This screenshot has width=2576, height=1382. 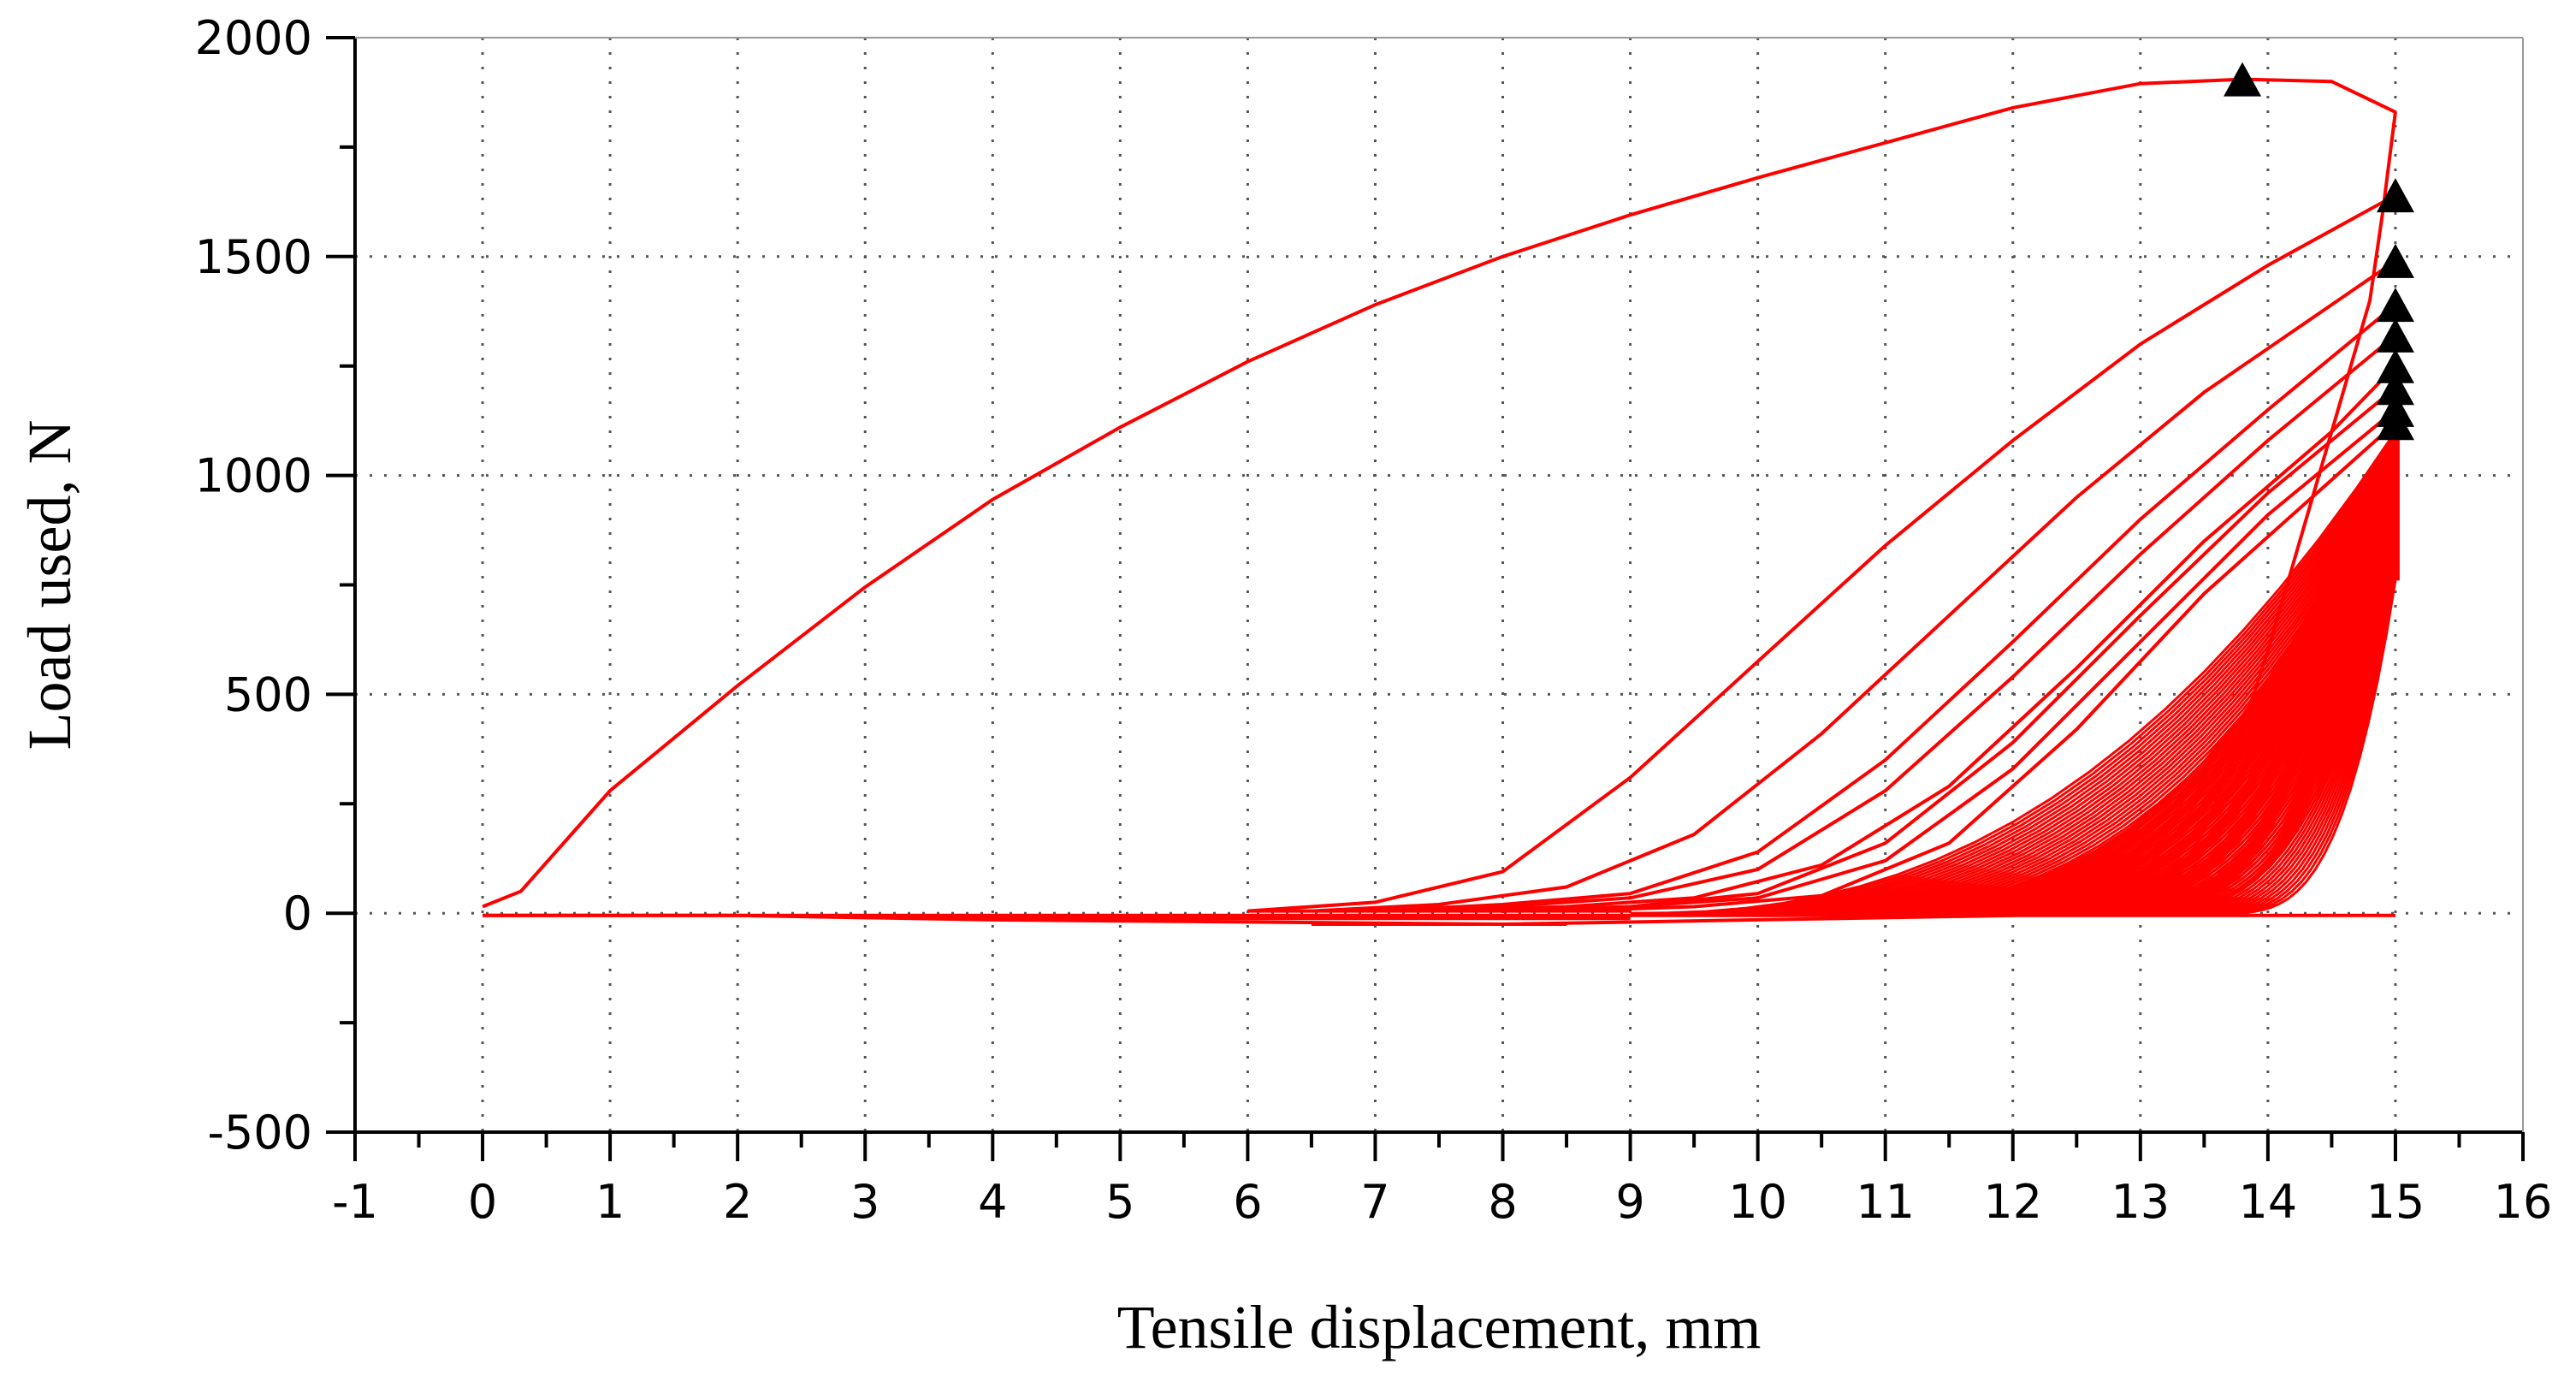 What do you see at coordinates (253, 38) in the screenshot?
I see `y-tick-label: 2000` at bounding box center [253, 38].